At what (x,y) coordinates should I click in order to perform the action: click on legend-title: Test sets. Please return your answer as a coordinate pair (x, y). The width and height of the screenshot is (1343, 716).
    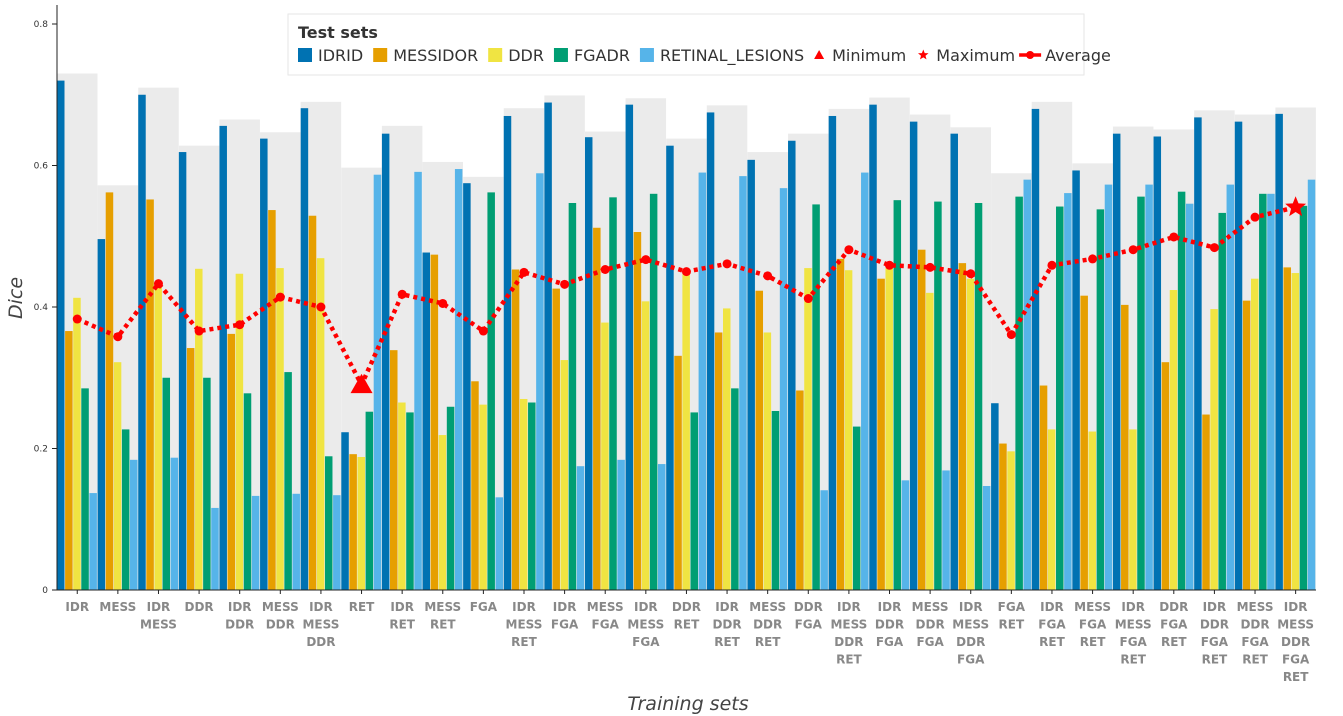
    Looking at the image, I should click on (338, 32).